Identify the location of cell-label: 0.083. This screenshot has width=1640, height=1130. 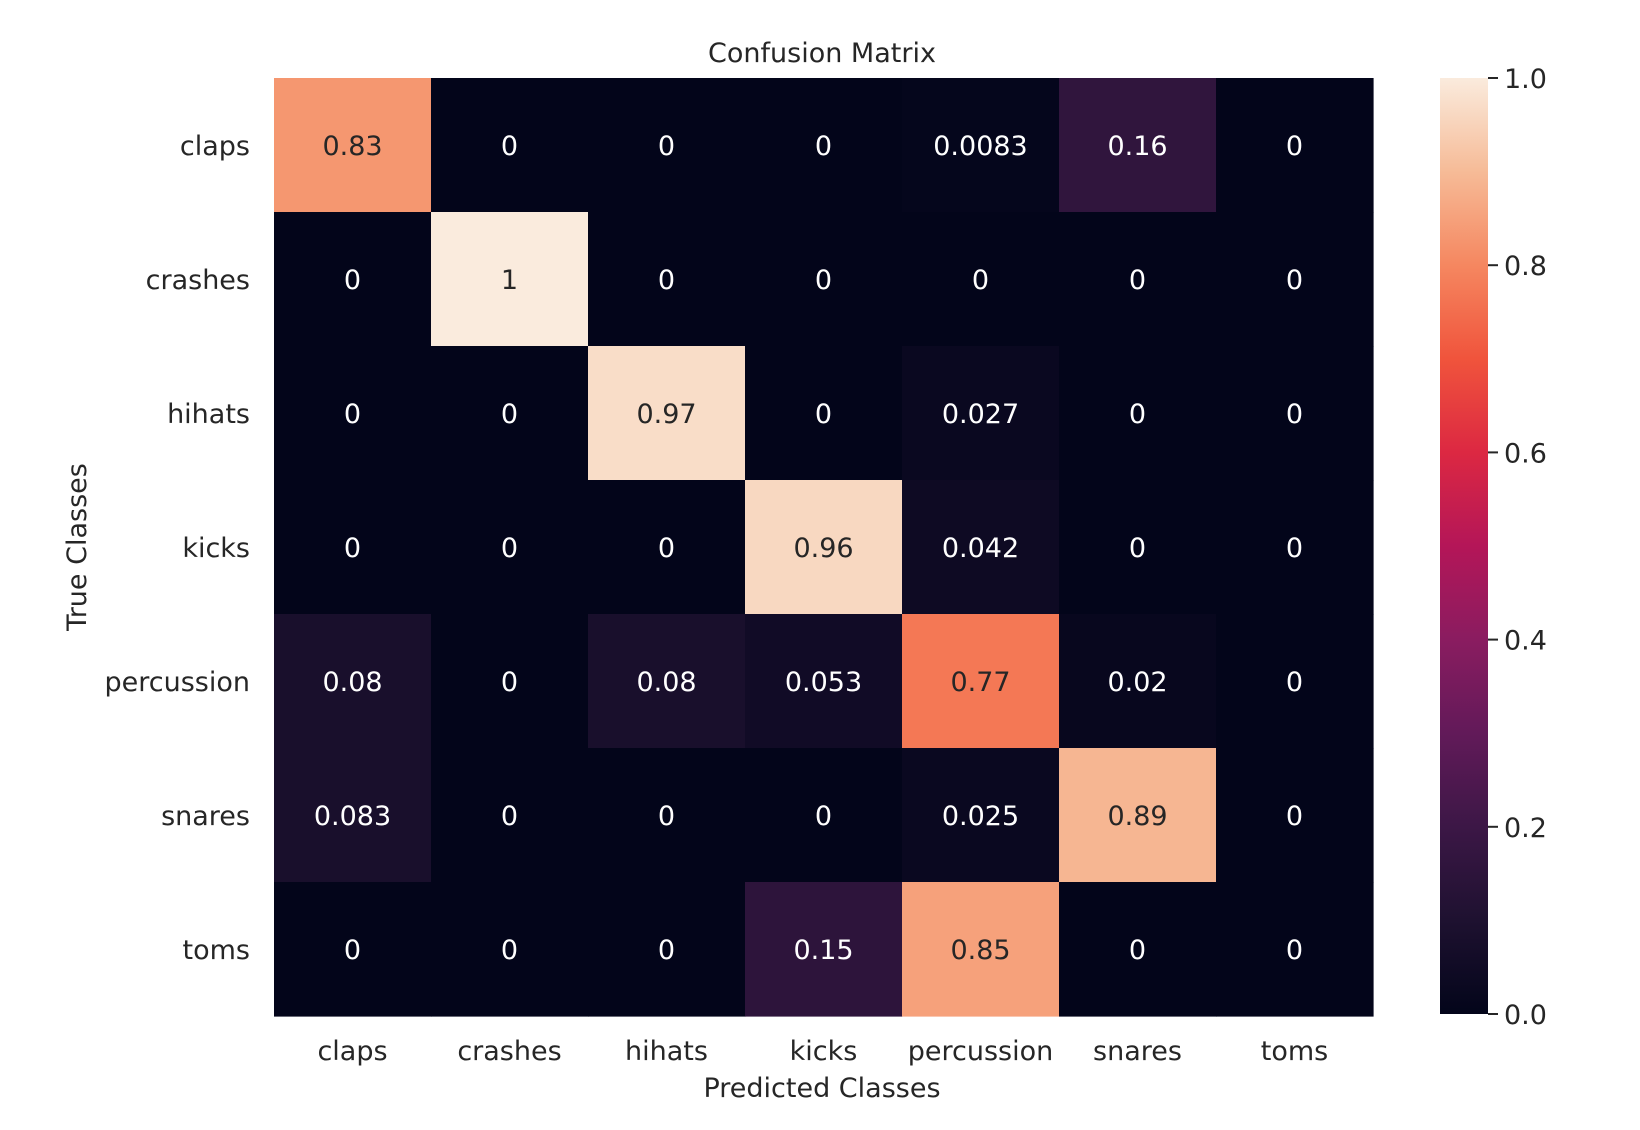
(352, 816).